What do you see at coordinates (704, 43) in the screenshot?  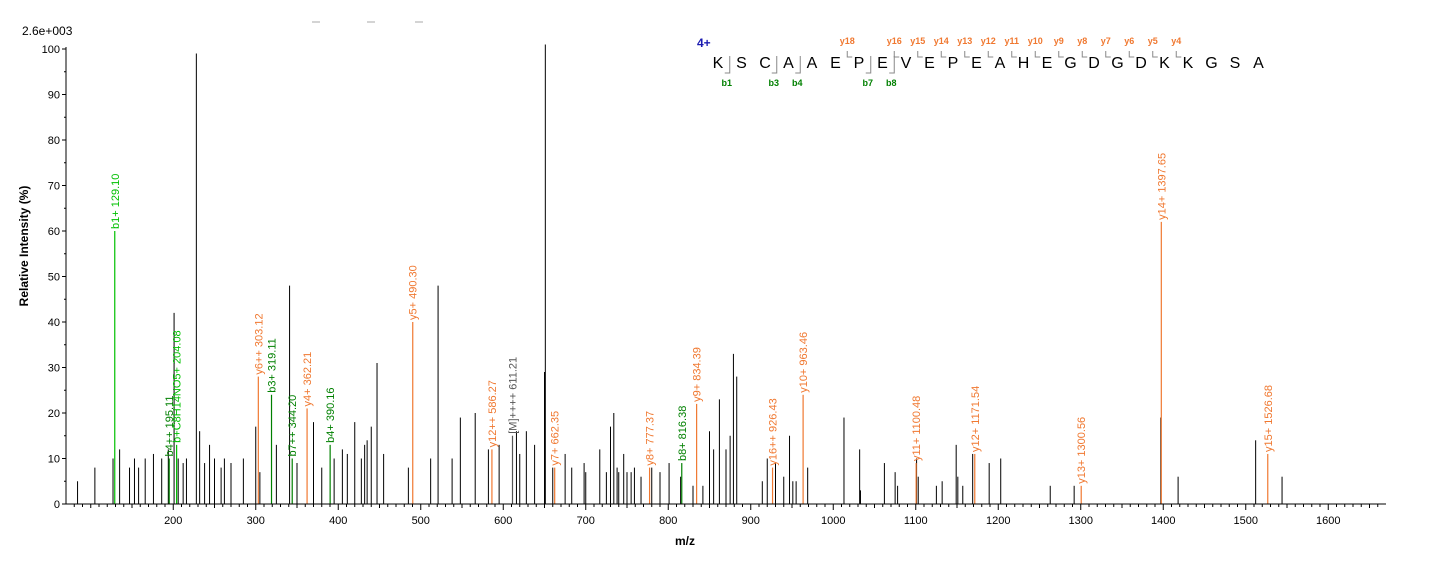 I see `precursor-charge: 4+` at bounding box center [704, 43].